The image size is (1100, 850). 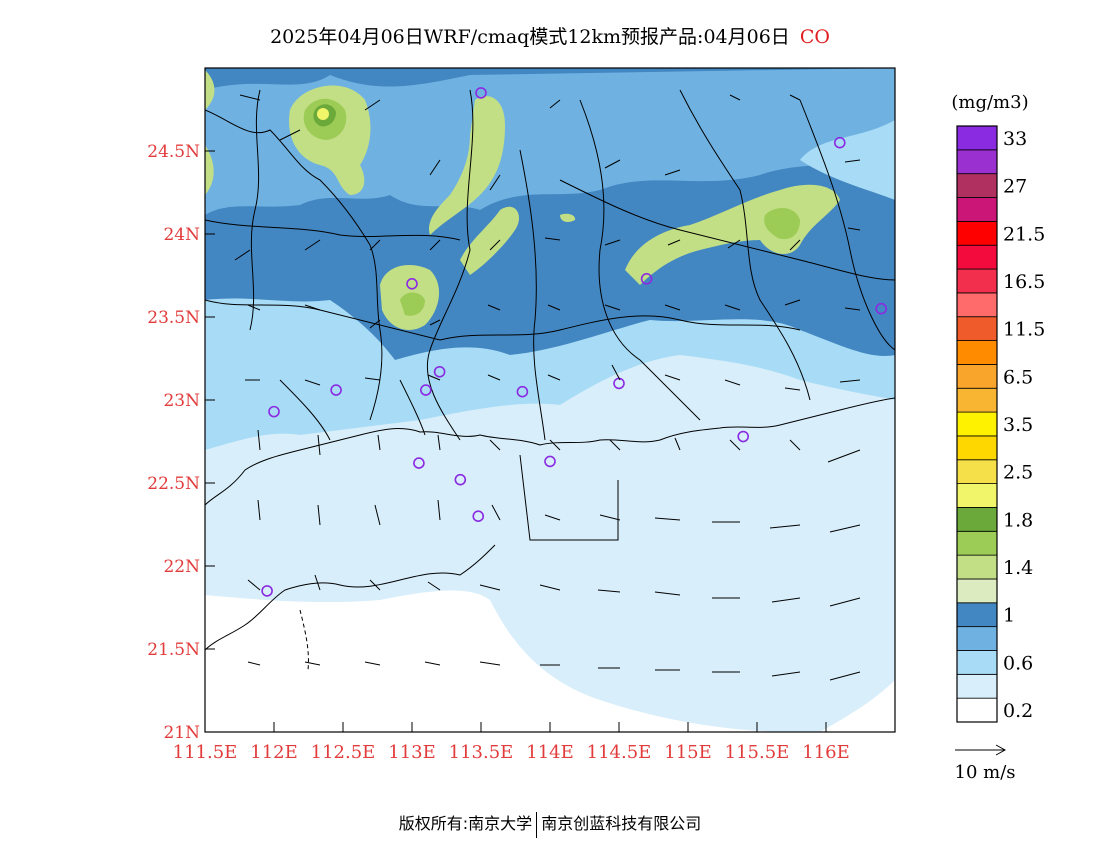 What do you see at coordinates (173, 152) in the screenshot?
I see `y-tick-label: 24.5N` at bounding box center [173, 152].